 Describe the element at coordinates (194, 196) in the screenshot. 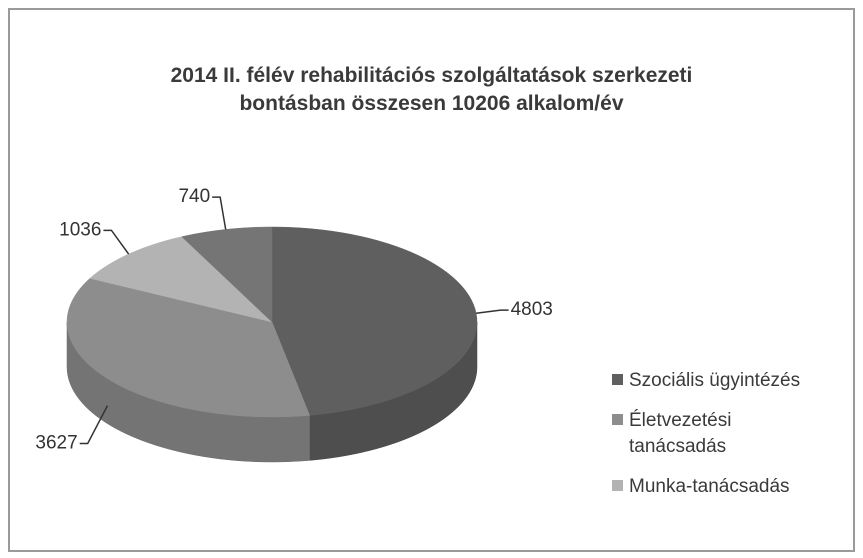

I see `data-label: 740` at that location.